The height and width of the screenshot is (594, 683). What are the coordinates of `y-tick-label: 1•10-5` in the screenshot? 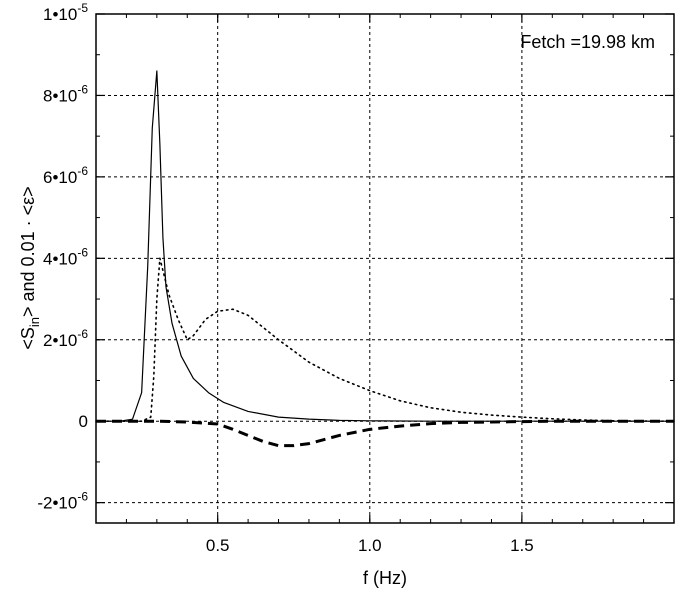 It's located at (65, 12).